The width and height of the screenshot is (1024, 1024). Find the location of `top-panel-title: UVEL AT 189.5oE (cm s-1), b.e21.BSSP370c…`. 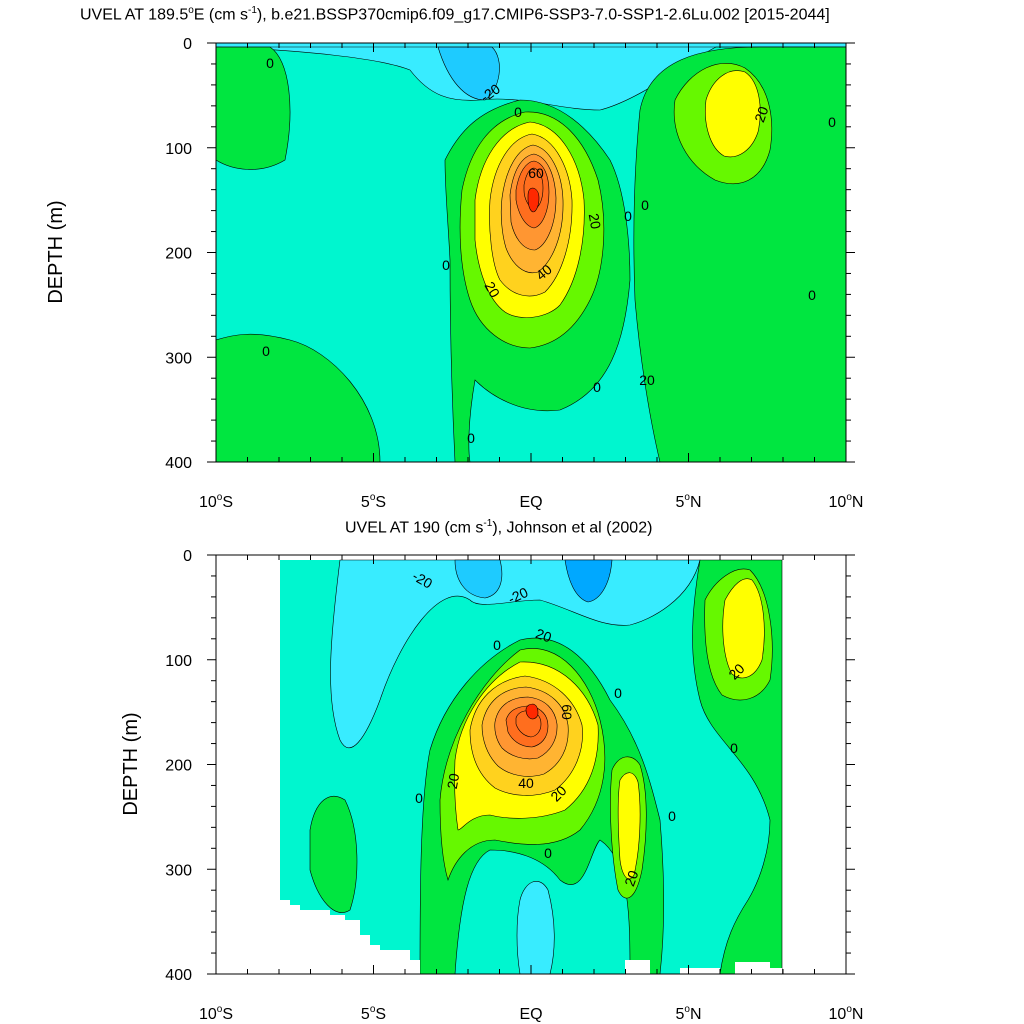

top-panel-title: UVEL AT 189.5oE (cm s-1), b.e21.BSSP370c… is located at coordinates (455, 14).